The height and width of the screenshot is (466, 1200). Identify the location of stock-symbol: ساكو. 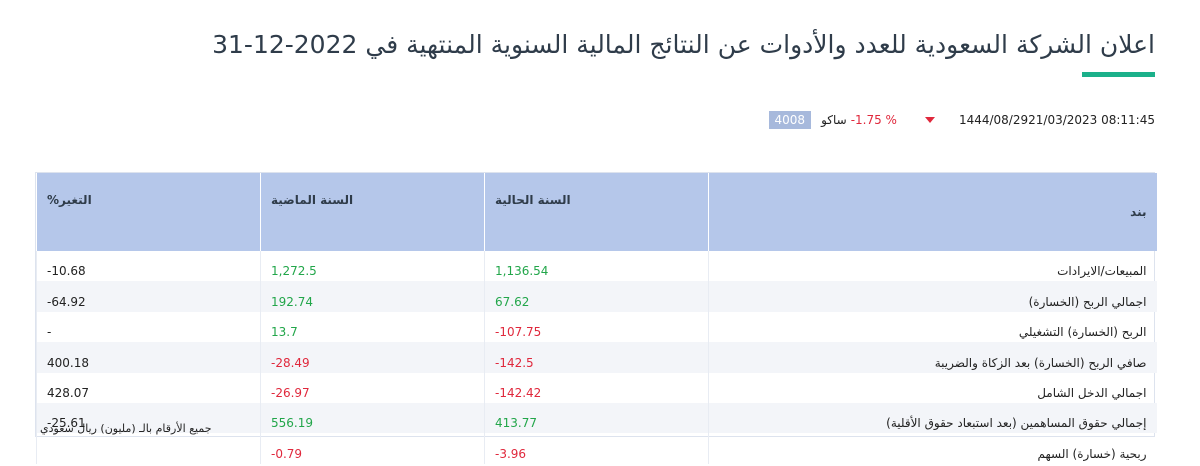
(834, 120).